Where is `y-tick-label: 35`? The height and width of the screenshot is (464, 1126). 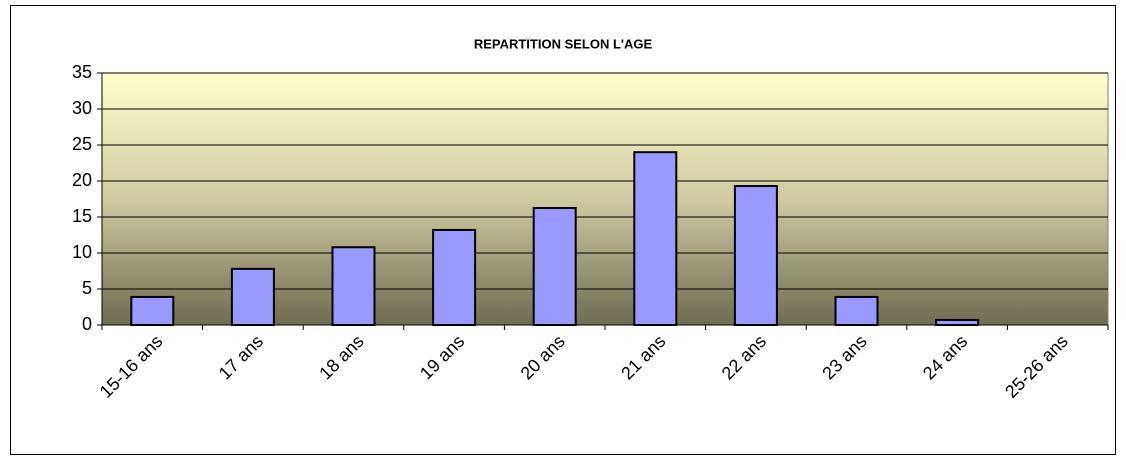
y-tick-label: 35 is located at coordinates (82, 72).